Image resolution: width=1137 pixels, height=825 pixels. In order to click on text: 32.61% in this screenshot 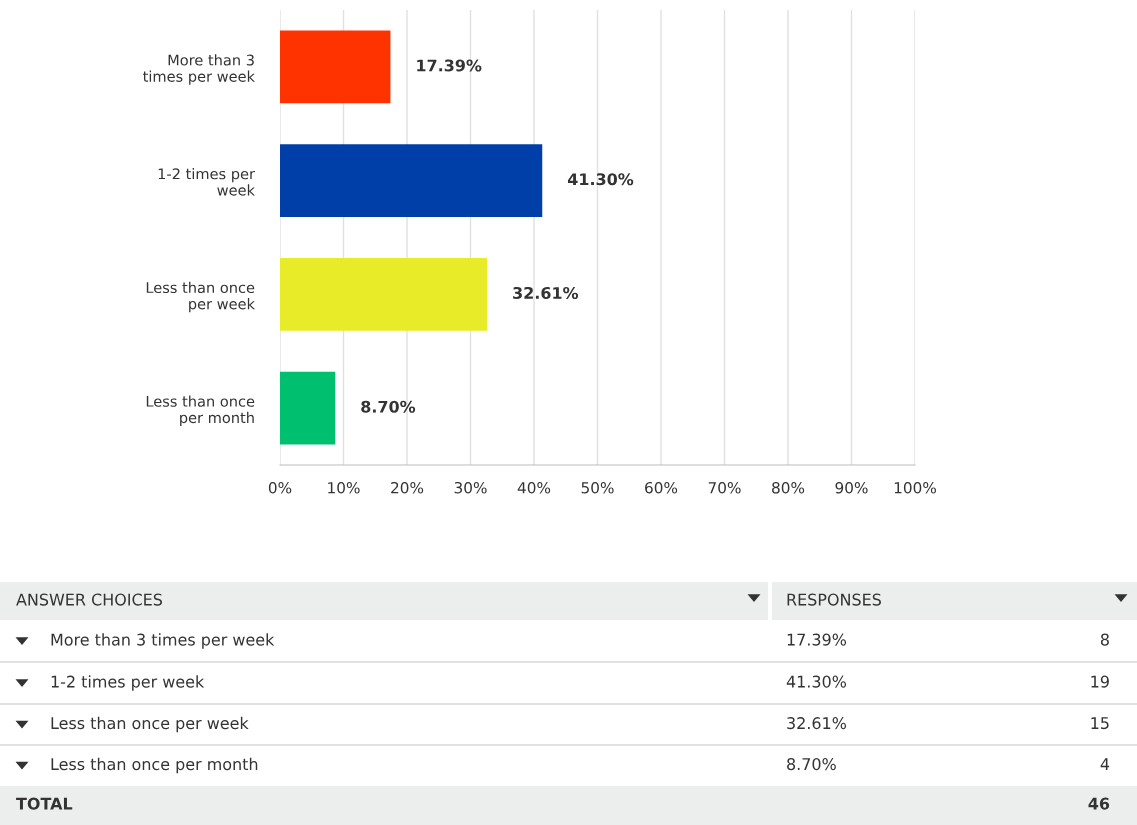, I will do `click(817, 723)`.